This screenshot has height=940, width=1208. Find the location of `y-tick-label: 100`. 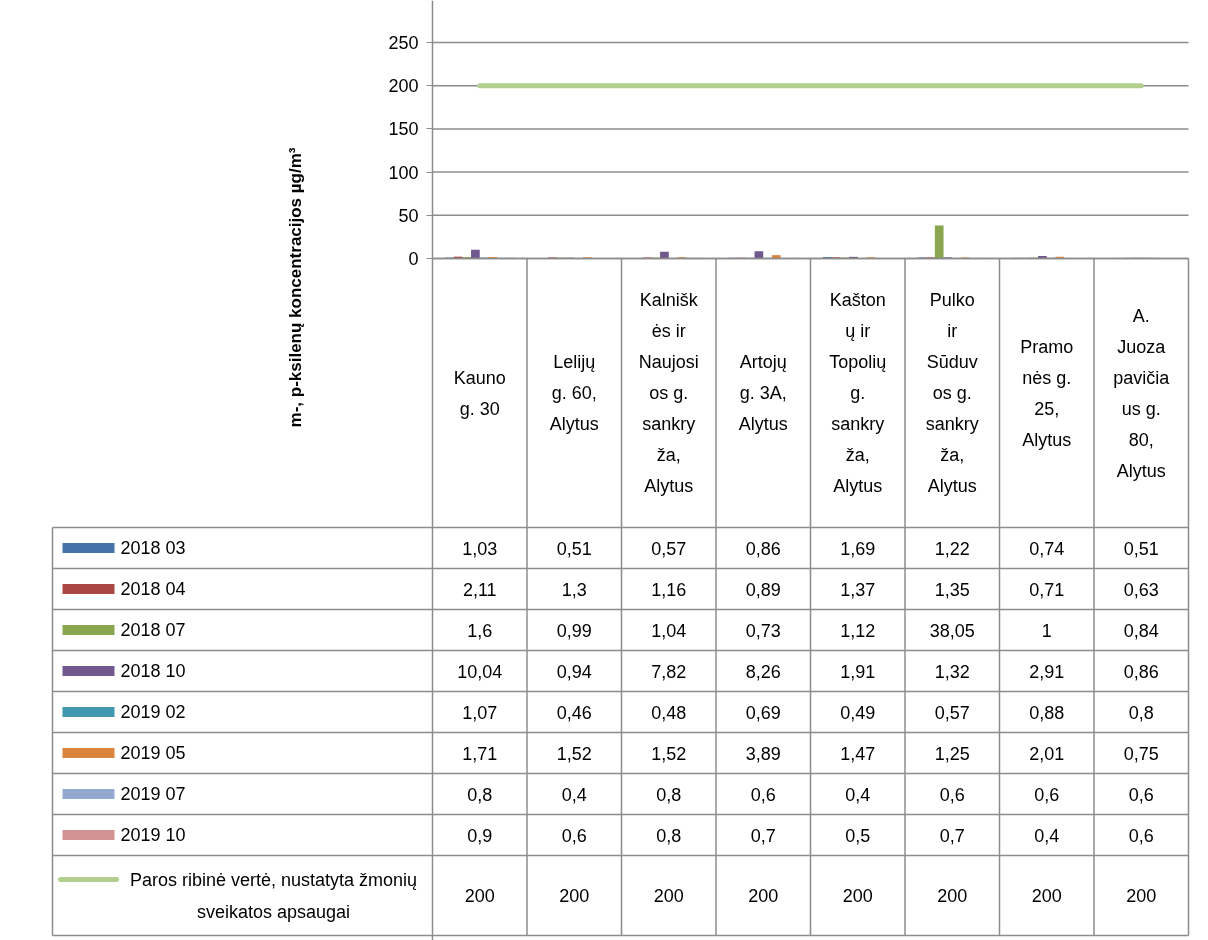

y-tick-label: 100 is located at coordinates (403, 172).